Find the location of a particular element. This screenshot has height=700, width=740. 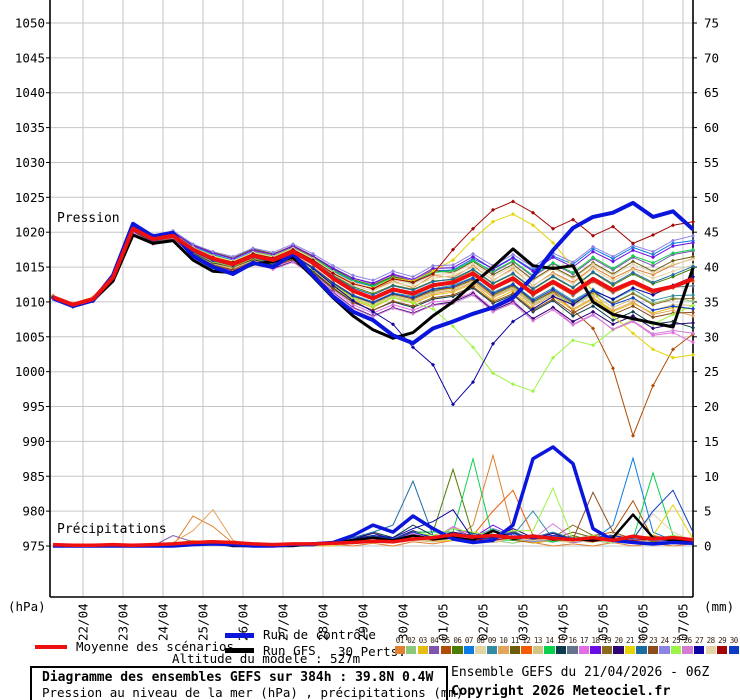

mean-precip-line is located at coordinates (373, 540).